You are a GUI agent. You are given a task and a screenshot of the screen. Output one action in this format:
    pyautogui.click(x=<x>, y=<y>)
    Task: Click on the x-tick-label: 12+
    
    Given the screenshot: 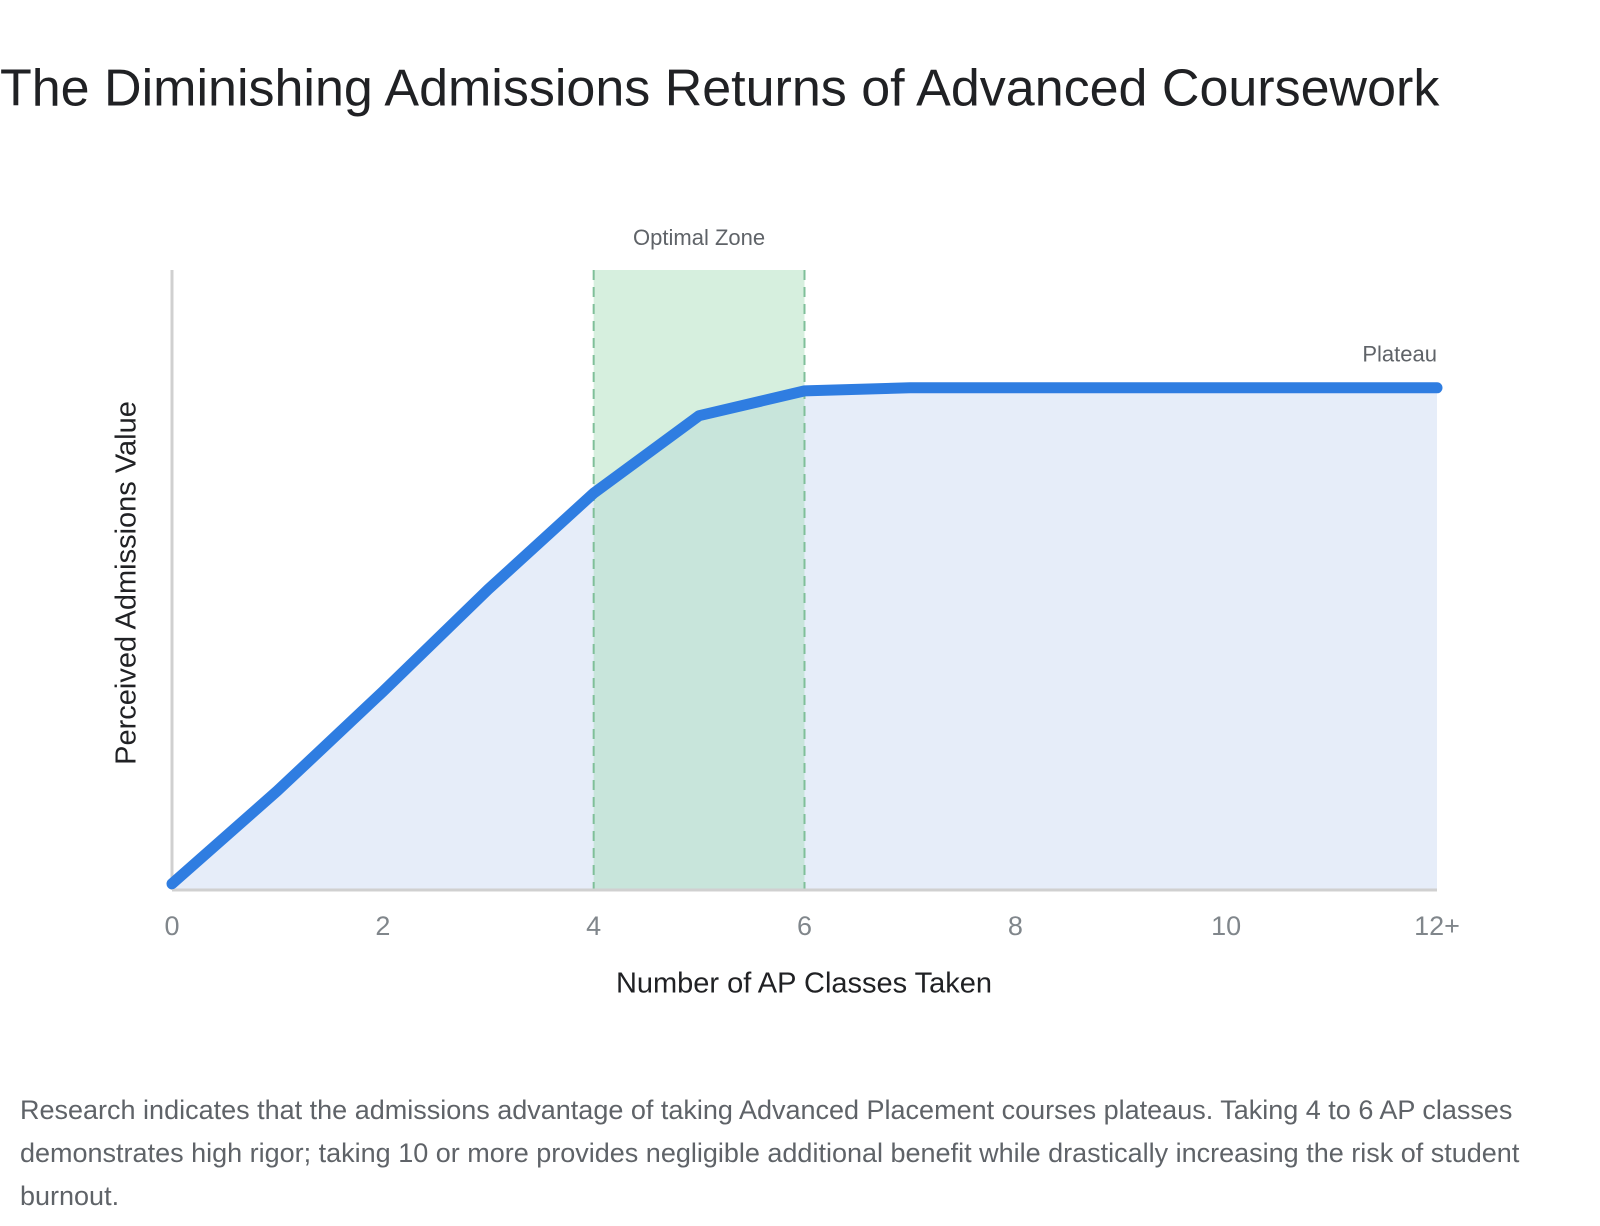 What is the action you would take?
    pyautogui.click(x=1437, y=926)
    